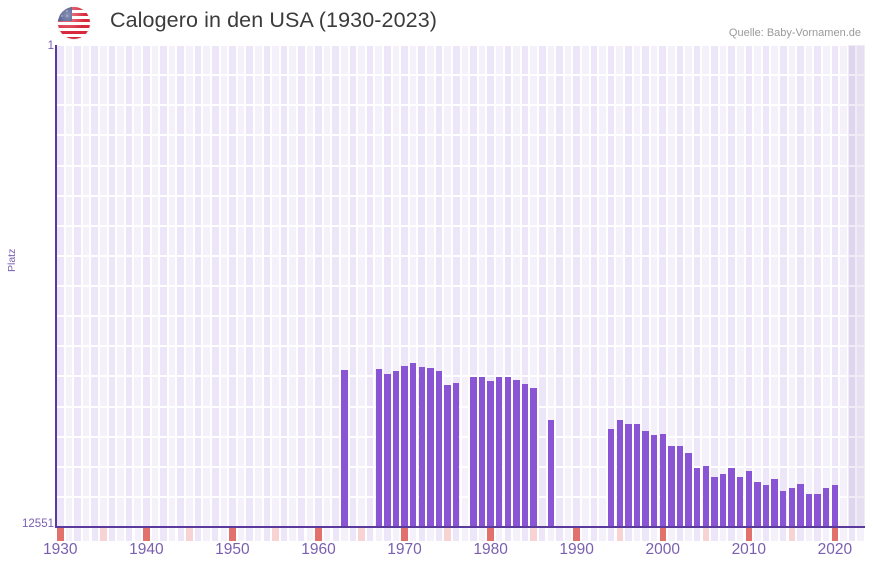 The height and width of the screenshot is (567, 873). What do you see at coordinates (794, 33) in the screenshot?
I see `source-label: Quelle: Baby-Vornamen.de` at bounding box center [794, 33].